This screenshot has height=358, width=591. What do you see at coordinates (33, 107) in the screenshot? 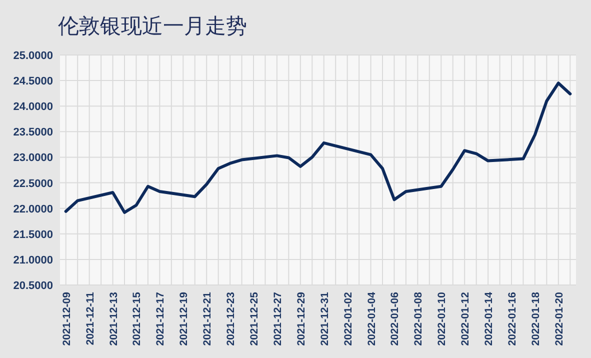
I see `y-tick-label: 24.0000` at bounding box center [33, 107].